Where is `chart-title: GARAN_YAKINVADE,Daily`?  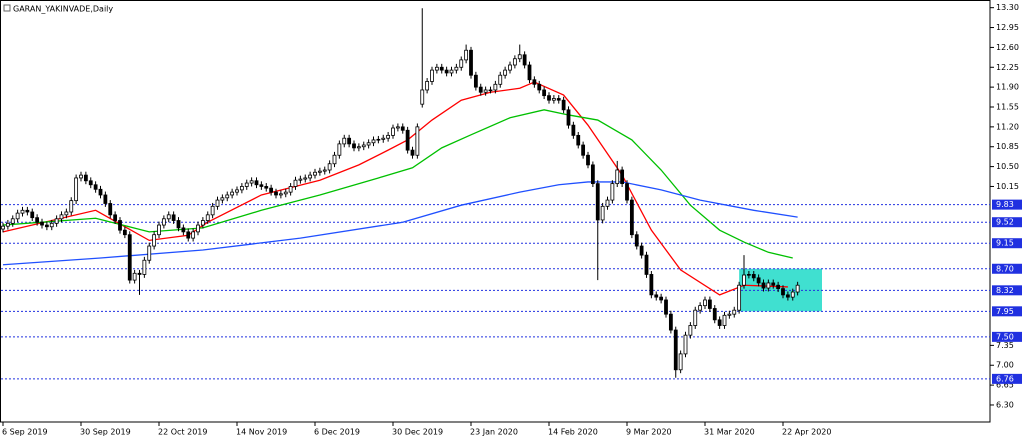 chart-title: GARAN_YAKINVADE,Daily is located at coordinates (63, 9).